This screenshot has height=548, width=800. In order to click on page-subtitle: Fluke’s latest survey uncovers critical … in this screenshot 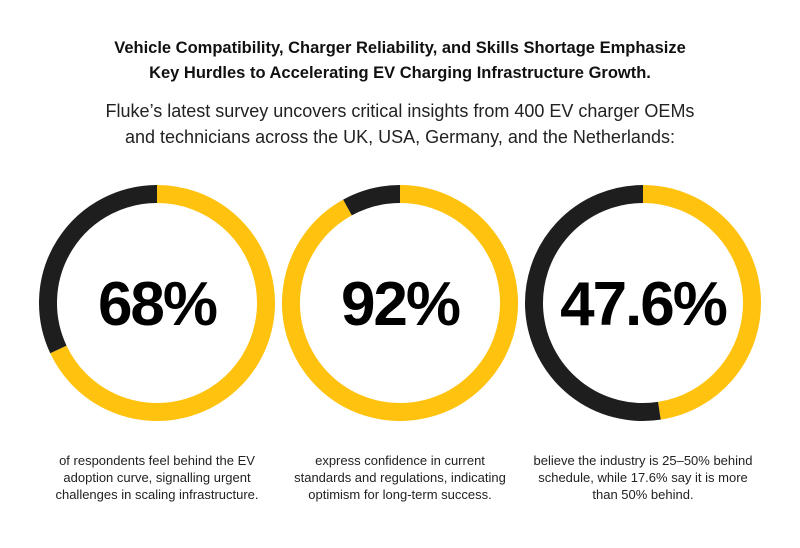, I will do `click(400, 124)`.